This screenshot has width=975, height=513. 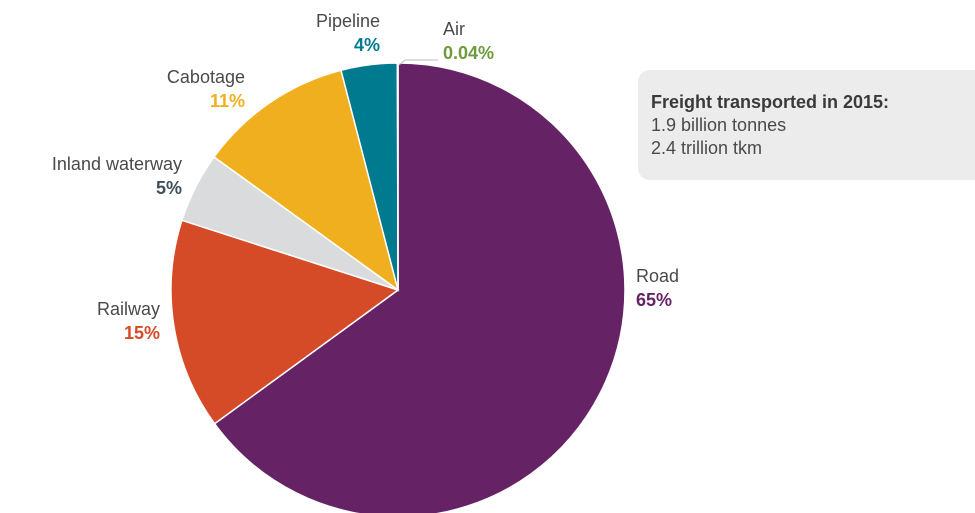 What do you see at coordinates (806, 125) in the screenshot?
I see `annotation-box` at bounding box center [806, 125].